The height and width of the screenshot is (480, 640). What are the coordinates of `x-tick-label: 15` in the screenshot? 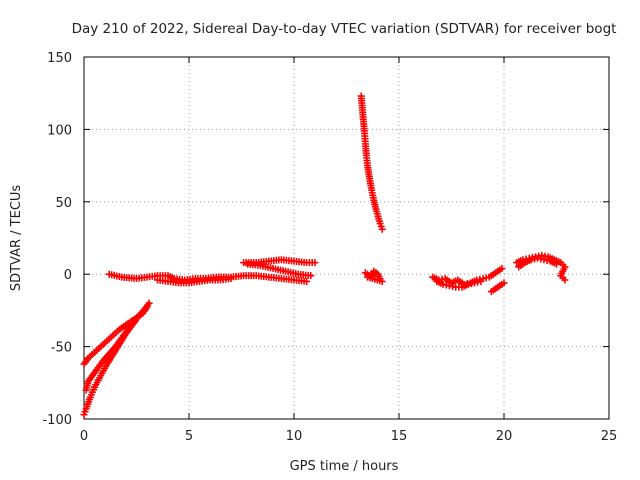 It's located at (399, 436).